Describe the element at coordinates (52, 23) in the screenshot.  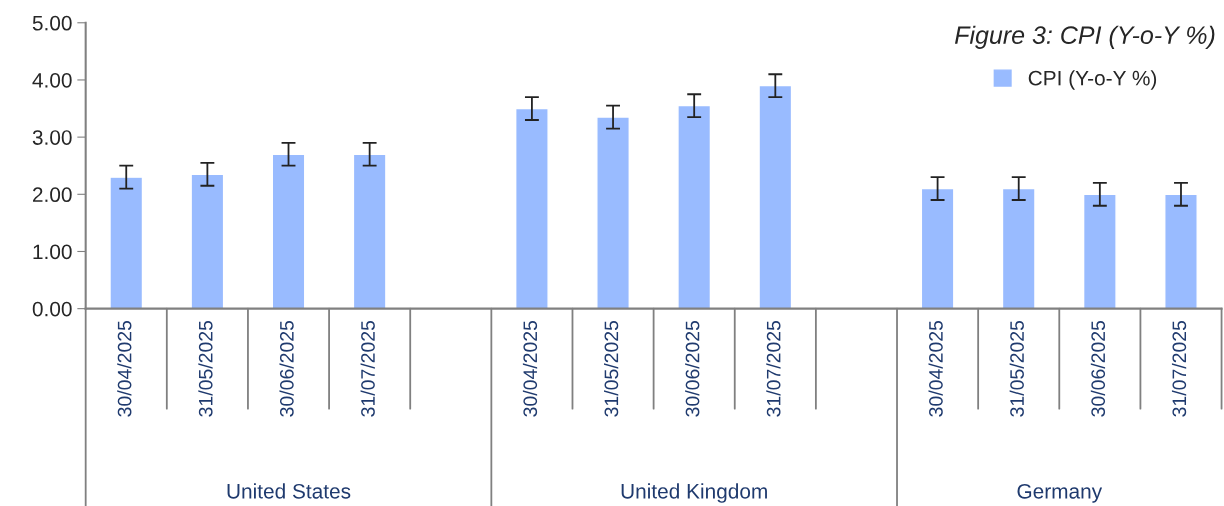
I see `y-tick-label: 5.00` at that location.